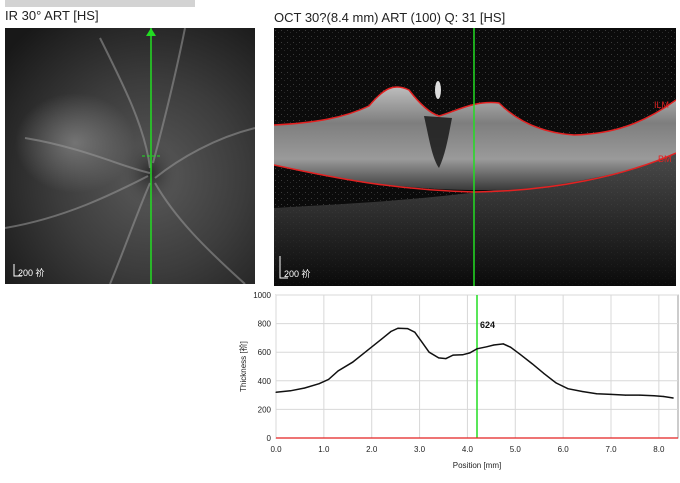 The height and width of the screenshot is (483, 680). Describe the element at coordinates (420, 449) in the screenshot. I see `x-tick-label: 3.0` at that location.